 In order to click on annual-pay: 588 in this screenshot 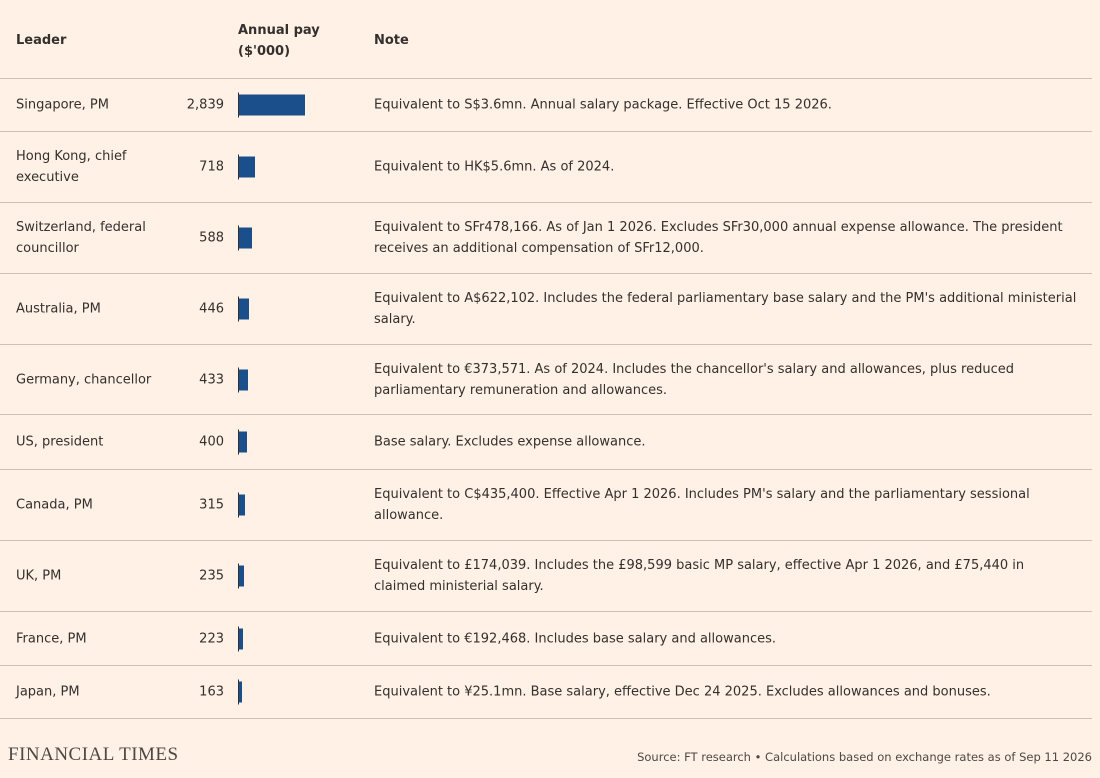, I will do `click(211, 238)`.